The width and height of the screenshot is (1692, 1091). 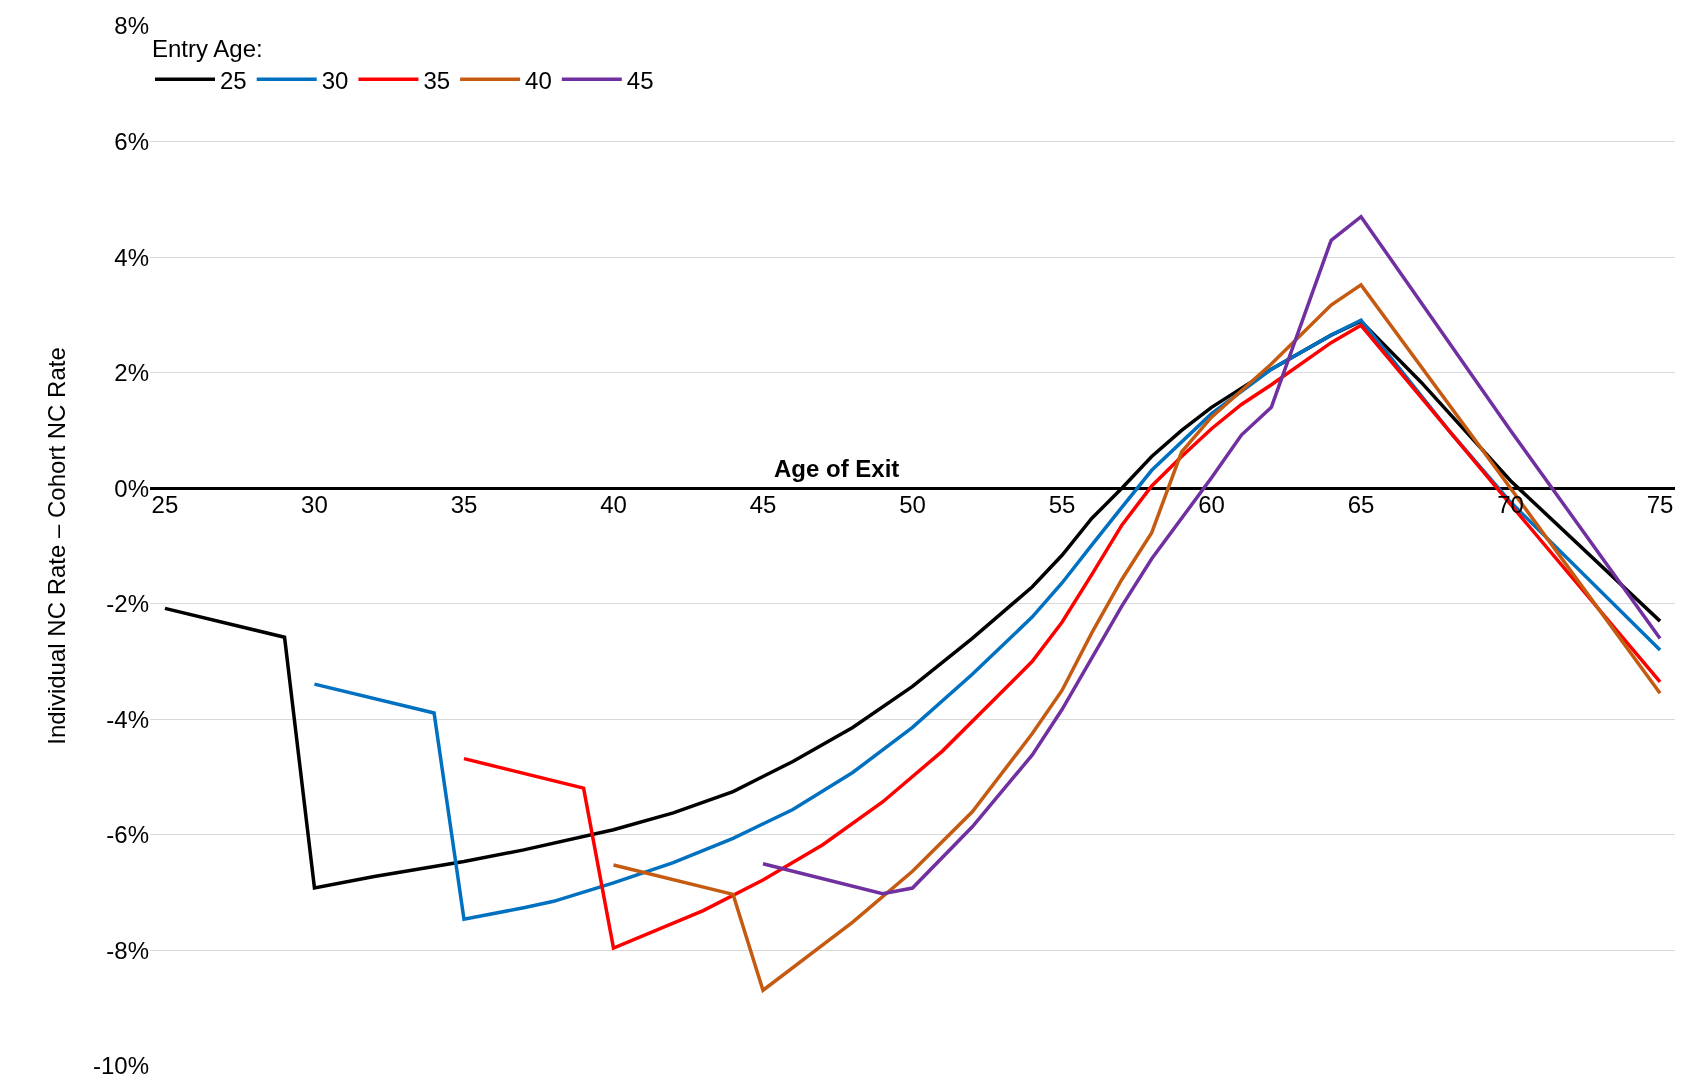 What do you see at coordinates (233, 80) in the screenshot?
I see `legend-label: 25` at bounding box center [233, 80].